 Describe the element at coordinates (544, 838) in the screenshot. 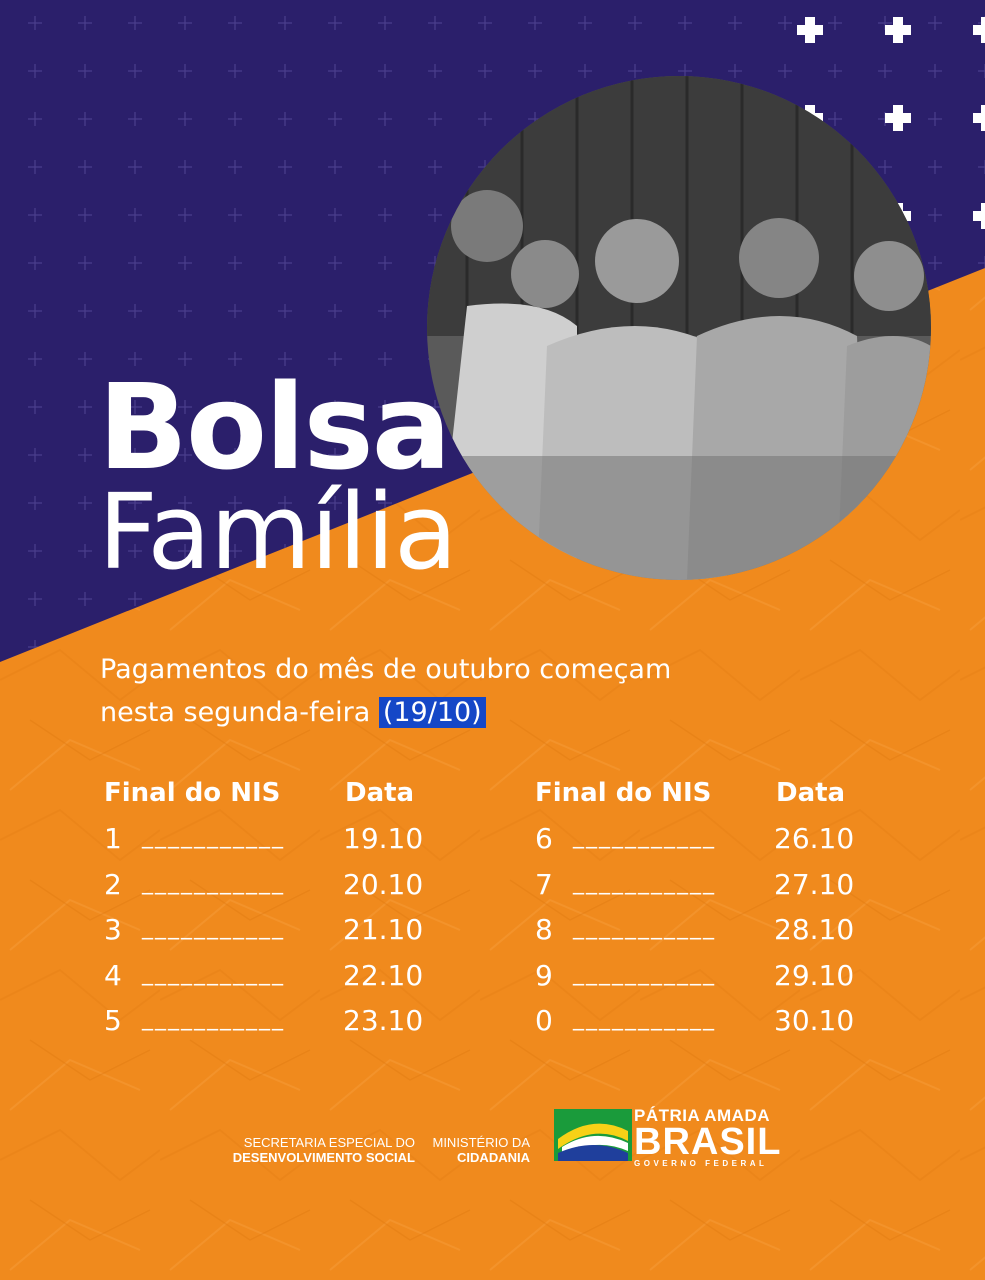

I see `nis-digit: 6` at that location.